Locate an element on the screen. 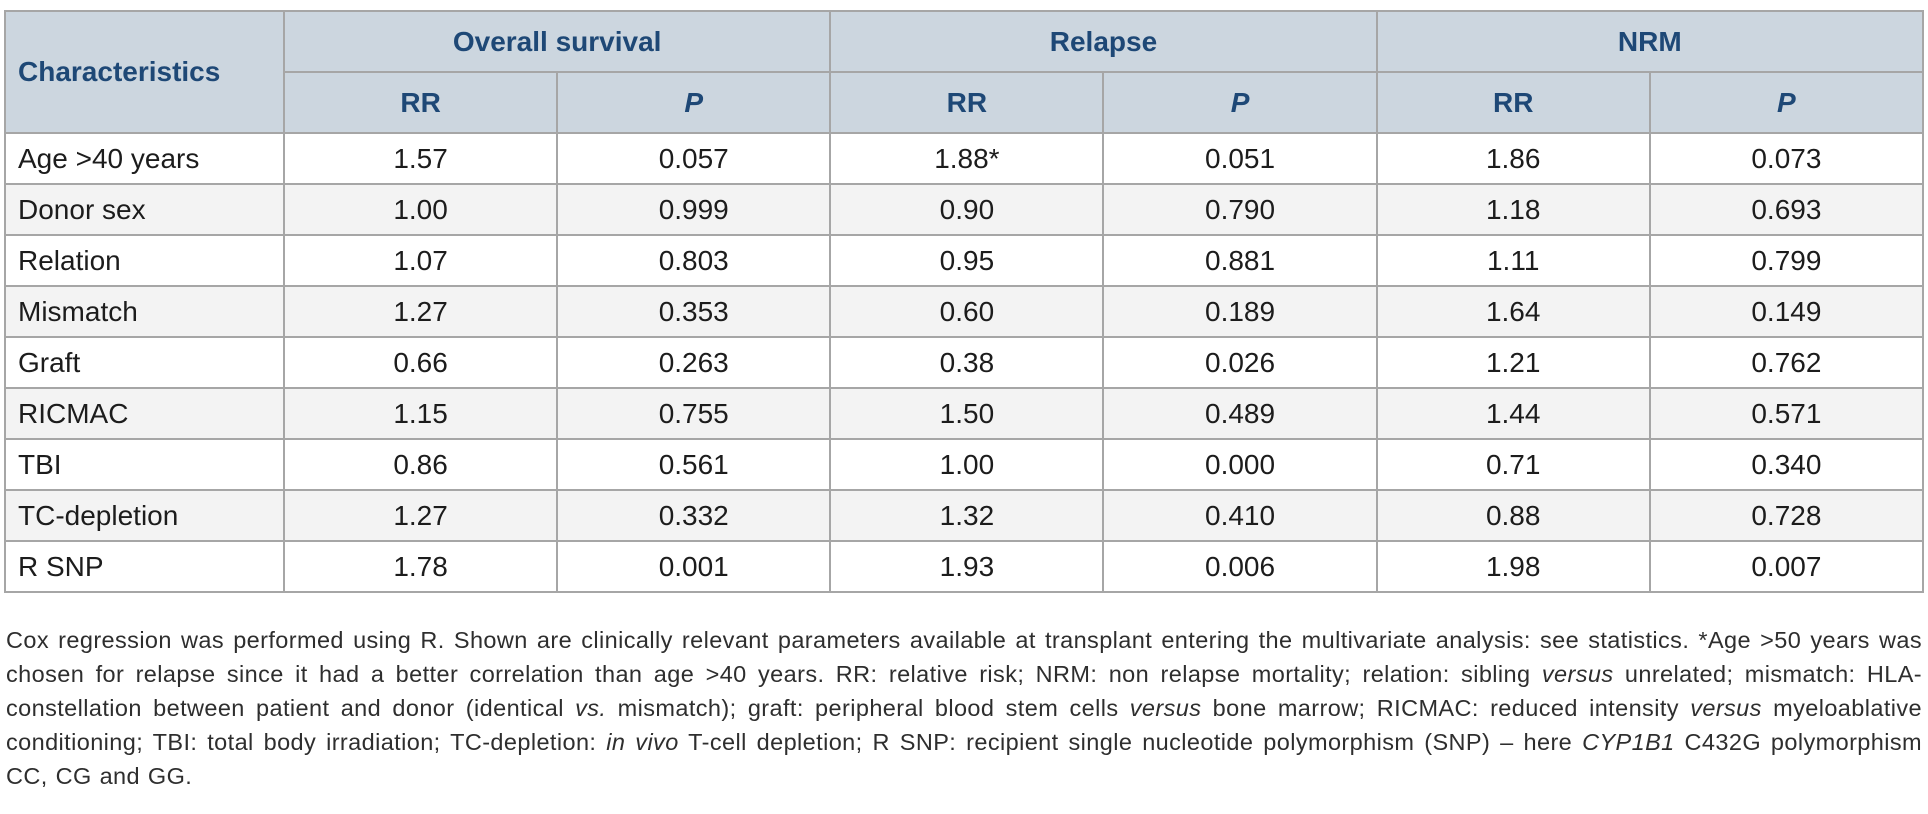 This screenshot has height=814, width=1928. footnote-italic-segment: in vivo is located at coordinates (642, 742).